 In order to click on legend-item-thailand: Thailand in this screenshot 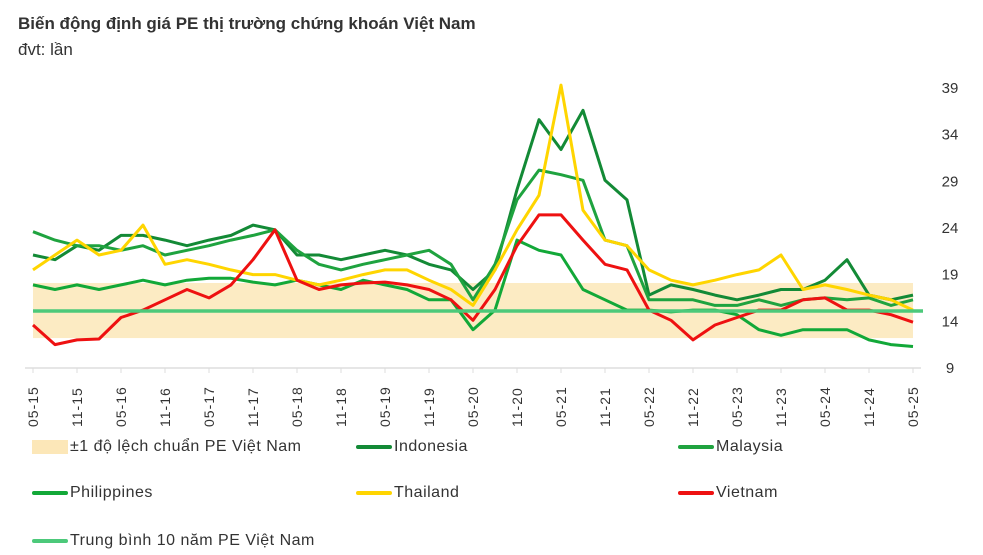, I will do `click(407, 493)`.